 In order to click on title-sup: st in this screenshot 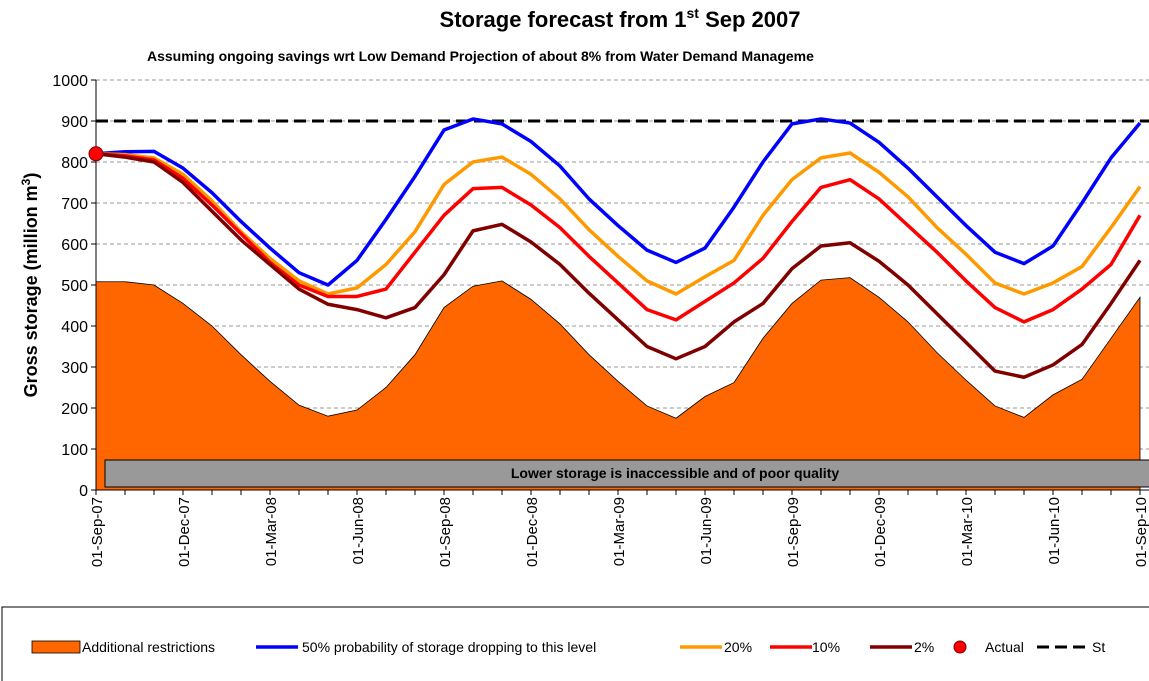, I will do `click(693, 13)`.